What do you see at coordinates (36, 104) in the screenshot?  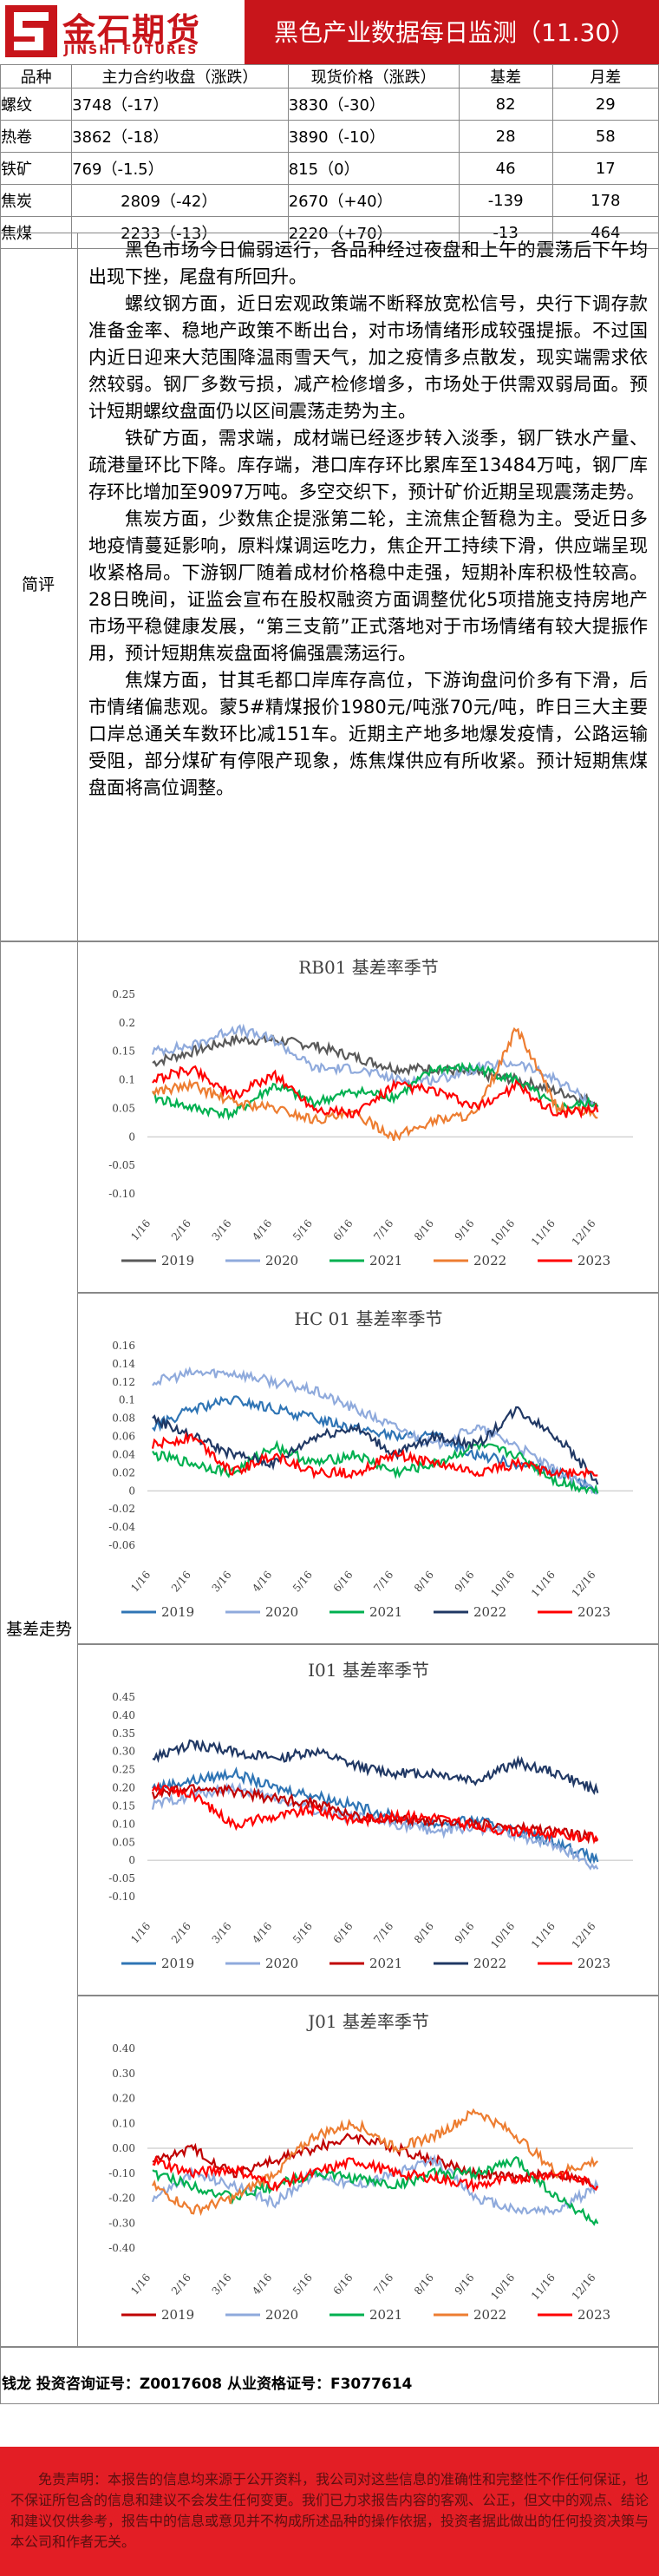 I see `commodity-name: 螺纹` at bounding box center [36, 104].